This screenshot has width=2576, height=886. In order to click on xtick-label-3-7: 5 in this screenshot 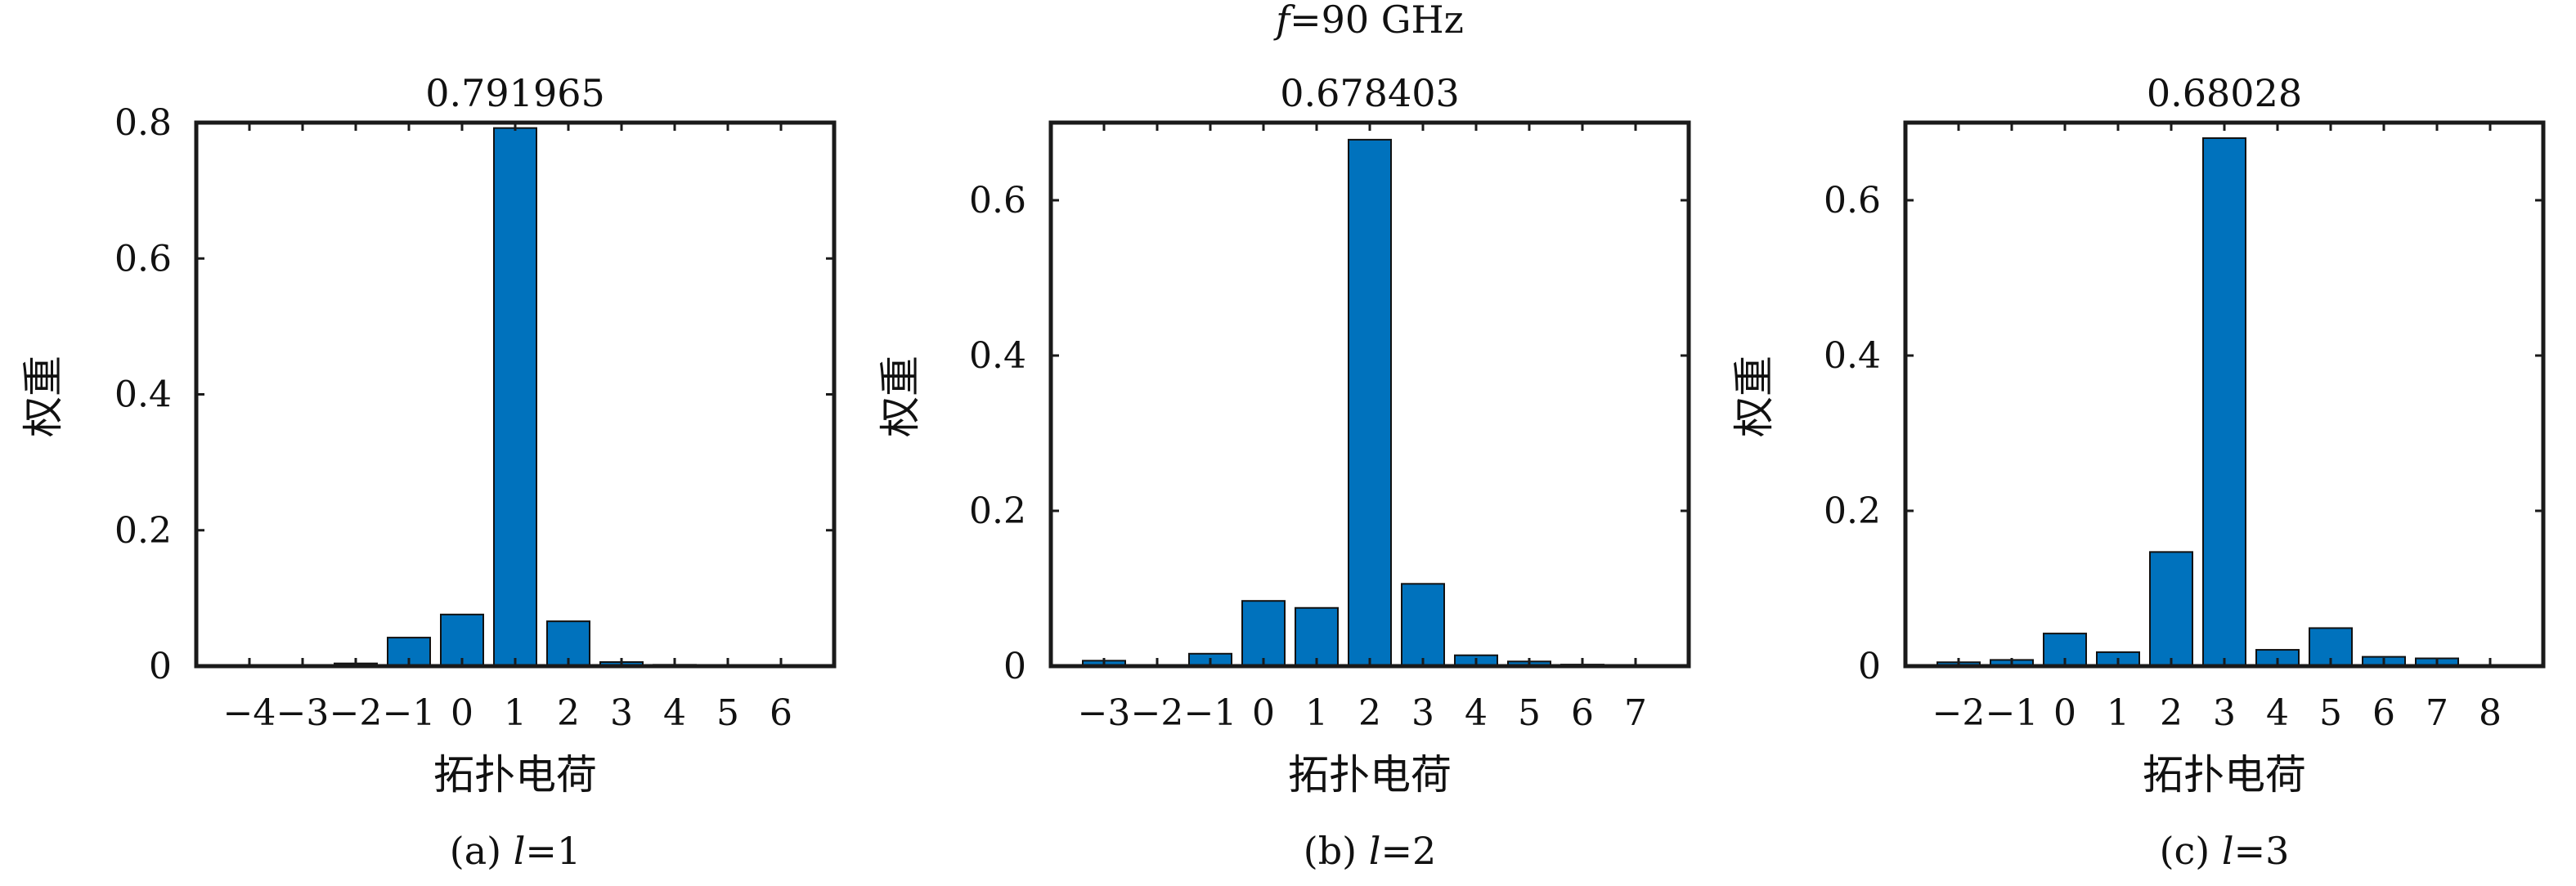, I will do `click(2330, 713)`.